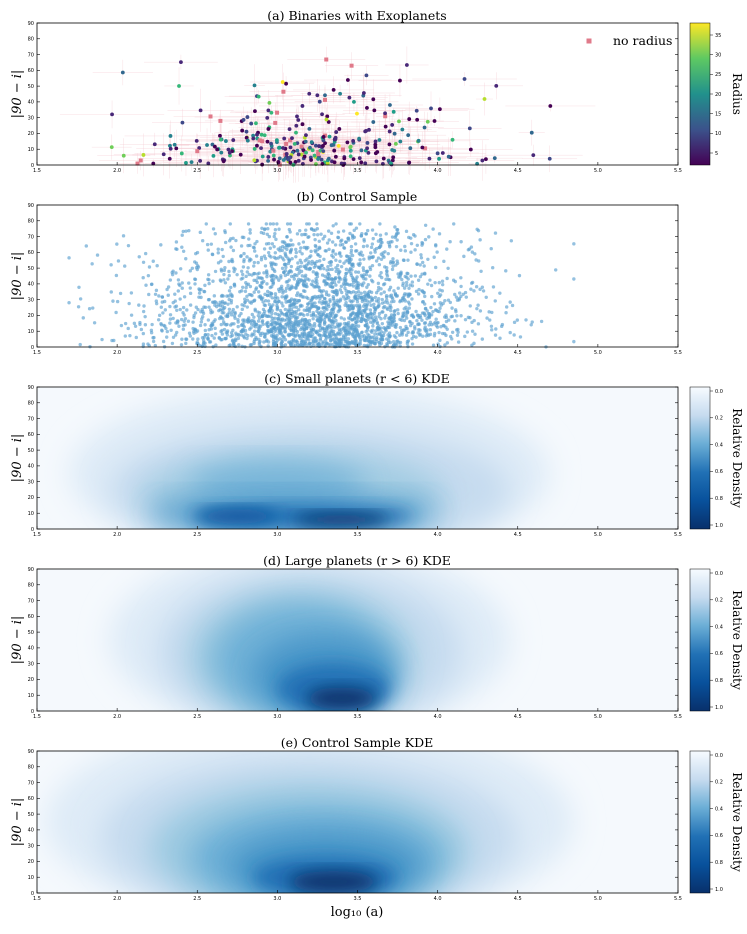 This screenshot has height=934, width=747. I want to click on x-tick-label: 5.0, so click(598, 535).